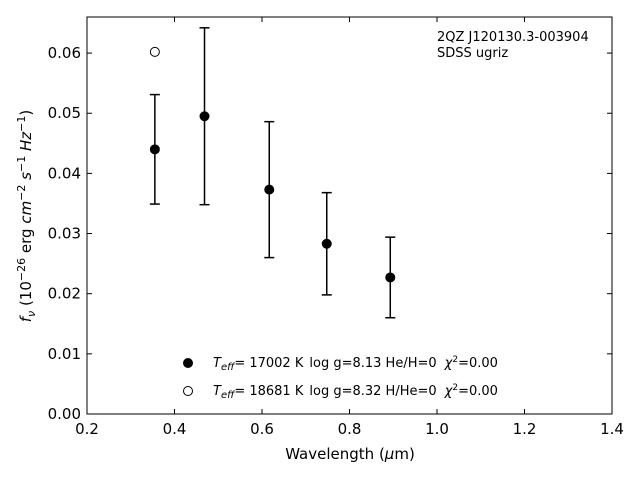 The image size is (640, 480). What do you see at coordinates (188, 391) in the screenshot?
I see `legend-marker-open` at bounding box center [188, 391].